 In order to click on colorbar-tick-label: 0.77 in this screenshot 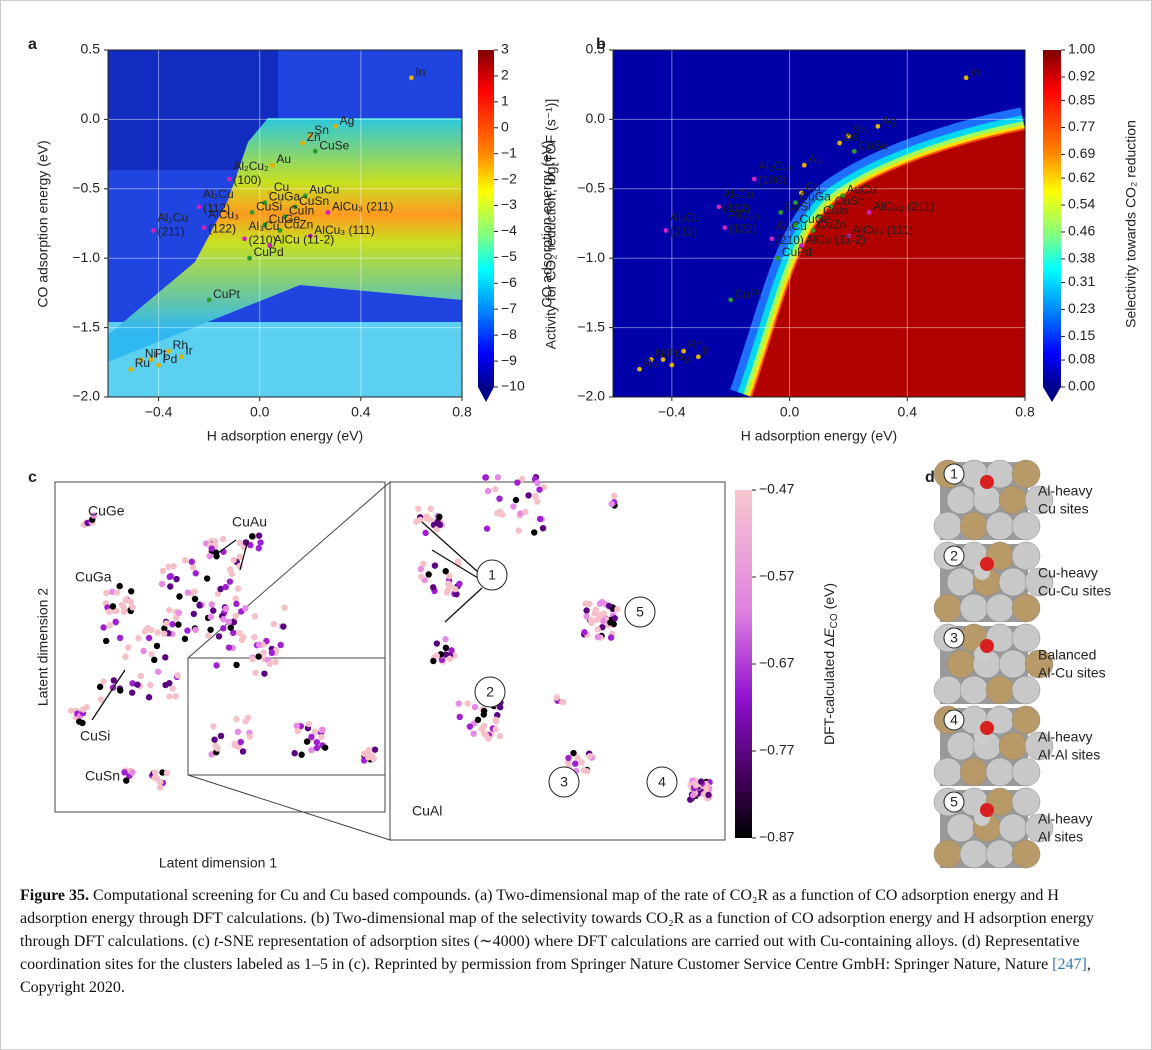, I will do `click(1081, 126)`.